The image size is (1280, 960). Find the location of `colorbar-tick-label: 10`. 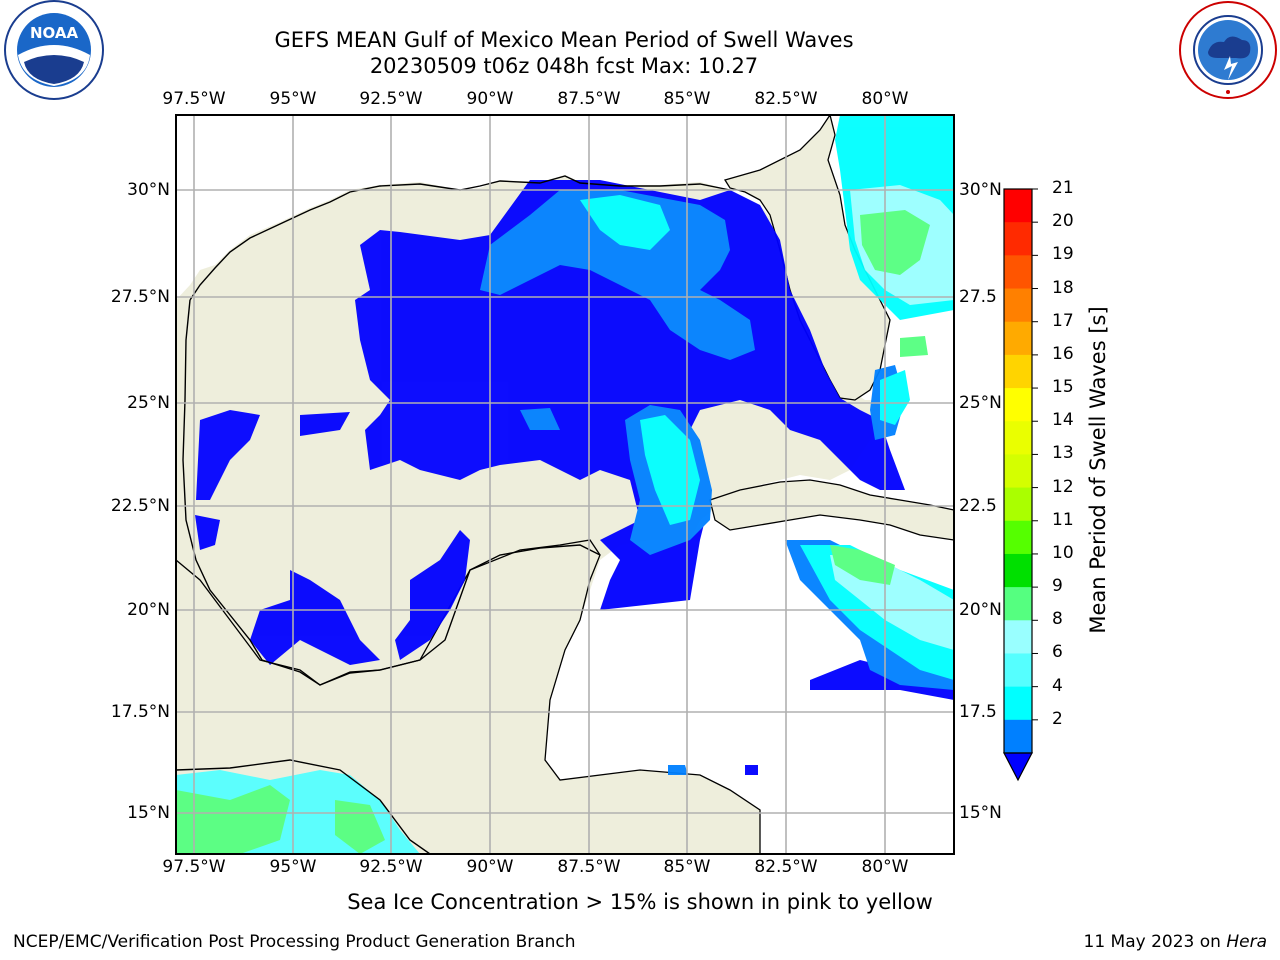

colorbar-tick-label: 10 is located at coordinates (1063, 552).